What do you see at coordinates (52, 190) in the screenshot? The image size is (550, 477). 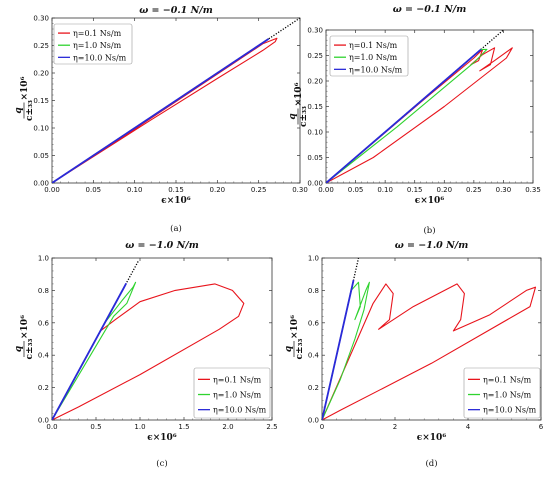 I see `x-tick-label: 0.00` at bounding box center [52, 190].